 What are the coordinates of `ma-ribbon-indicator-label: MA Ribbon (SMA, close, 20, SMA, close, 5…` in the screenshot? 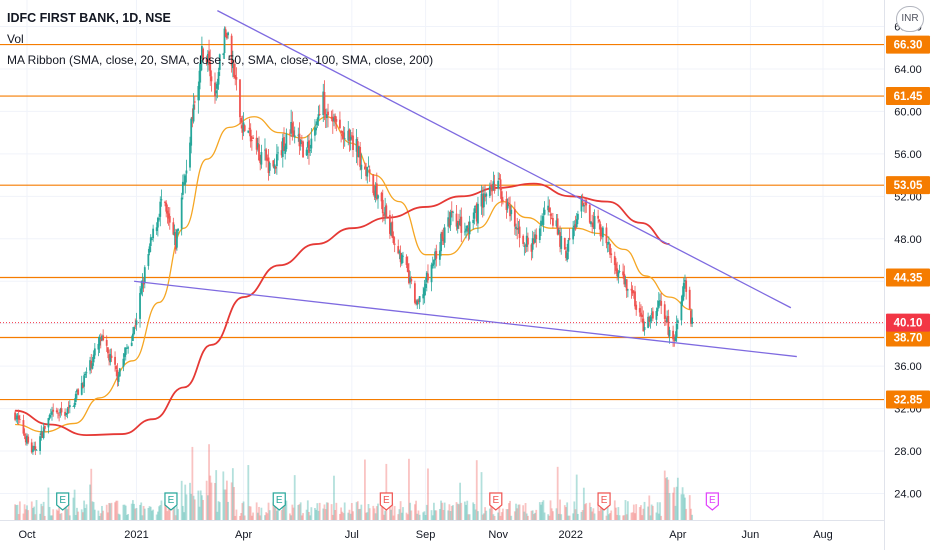 It's located at (220, 60).